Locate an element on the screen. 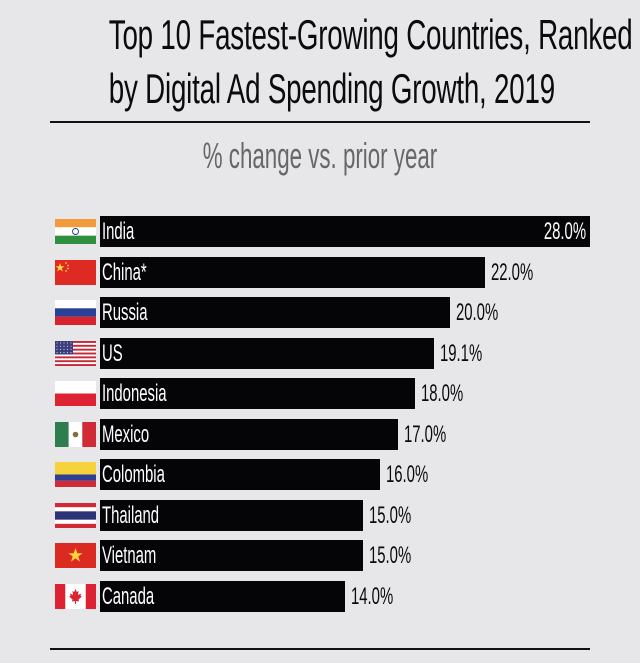  chart-subtitle: % change vs. prior year is located at coordinates (320, 155).